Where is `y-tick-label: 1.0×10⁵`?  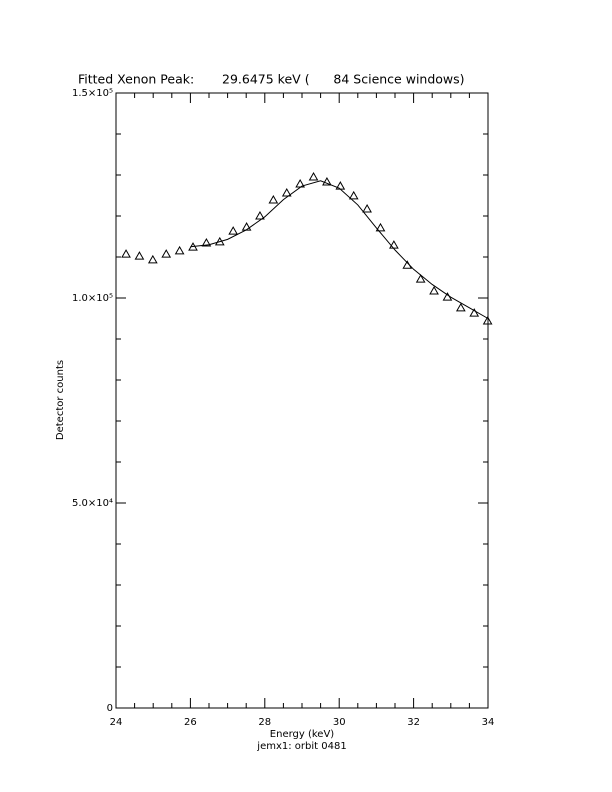 y-tick-label: 1.0×10⁵ is located at coordinates (92, 298).